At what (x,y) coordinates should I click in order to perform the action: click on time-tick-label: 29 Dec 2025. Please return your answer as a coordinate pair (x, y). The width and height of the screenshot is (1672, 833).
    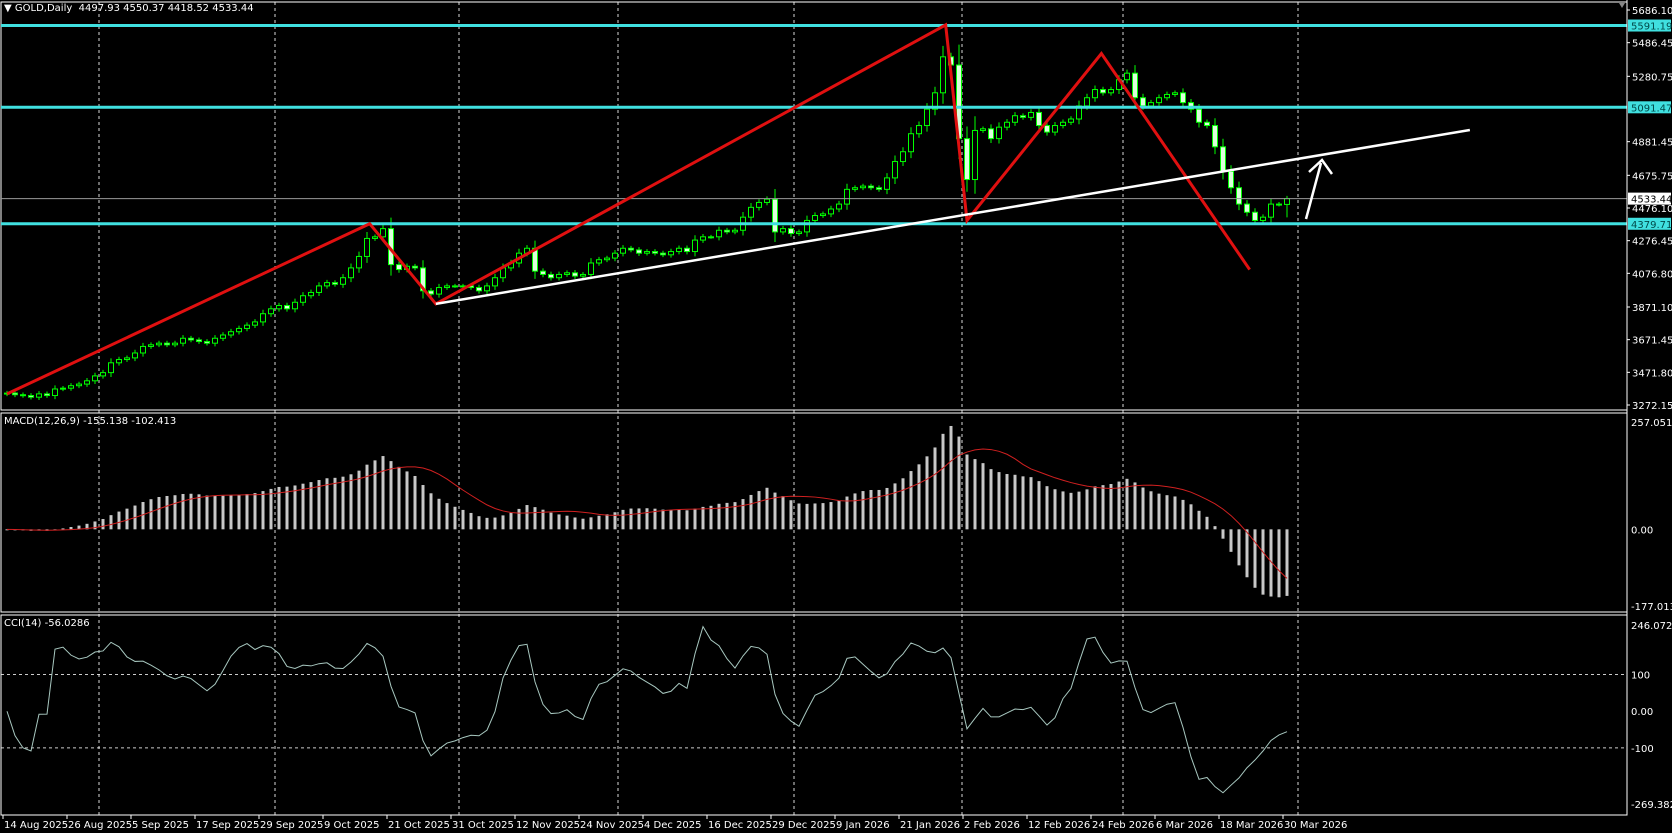
    Looking at the image, I should click on (804, 825).